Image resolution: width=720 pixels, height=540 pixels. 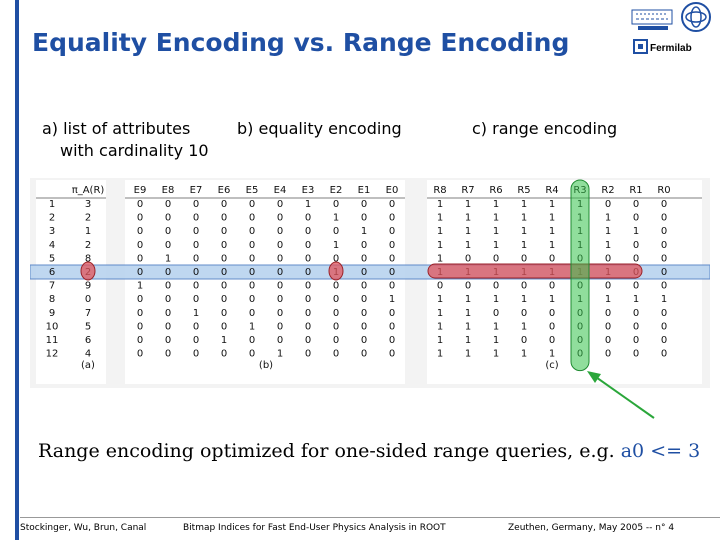 What do you see at coordinates (671, 28) in the screenshot?
I see `institution-logos: Fermilab` at bounding box center [671, 28].